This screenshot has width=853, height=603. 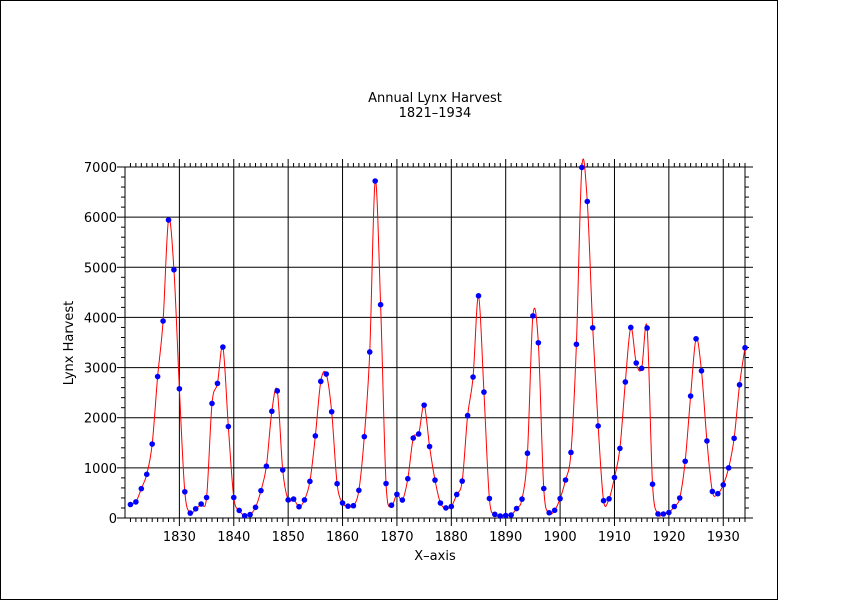 I want to click on x-tick-label: 1900, so click(x=560, y=537).